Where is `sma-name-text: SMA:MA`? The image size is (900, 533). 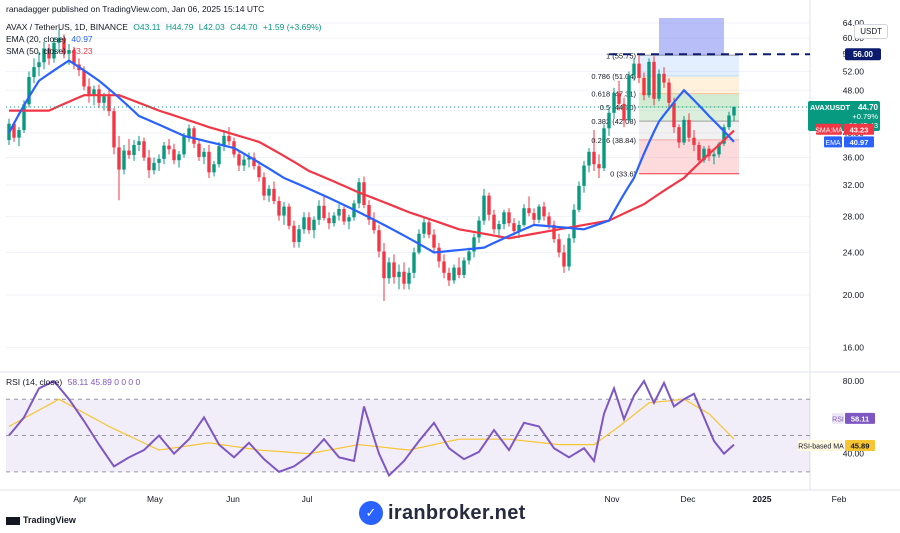 sma-name-text: SMA:MA is located at coordinates (829, 130).